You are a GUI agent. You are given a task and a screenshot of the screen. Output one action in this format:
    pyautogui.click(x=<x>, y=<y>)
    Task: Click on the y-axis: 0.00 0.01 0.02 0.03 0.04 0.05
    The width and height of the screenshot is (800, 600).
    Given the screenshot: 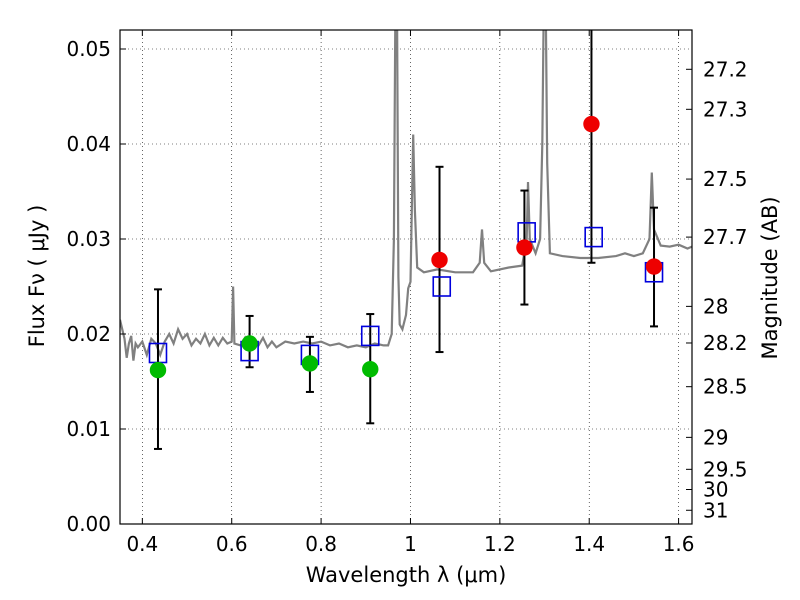 What is the action you would take?
    pyautogui.click(x=96, y=286)
    